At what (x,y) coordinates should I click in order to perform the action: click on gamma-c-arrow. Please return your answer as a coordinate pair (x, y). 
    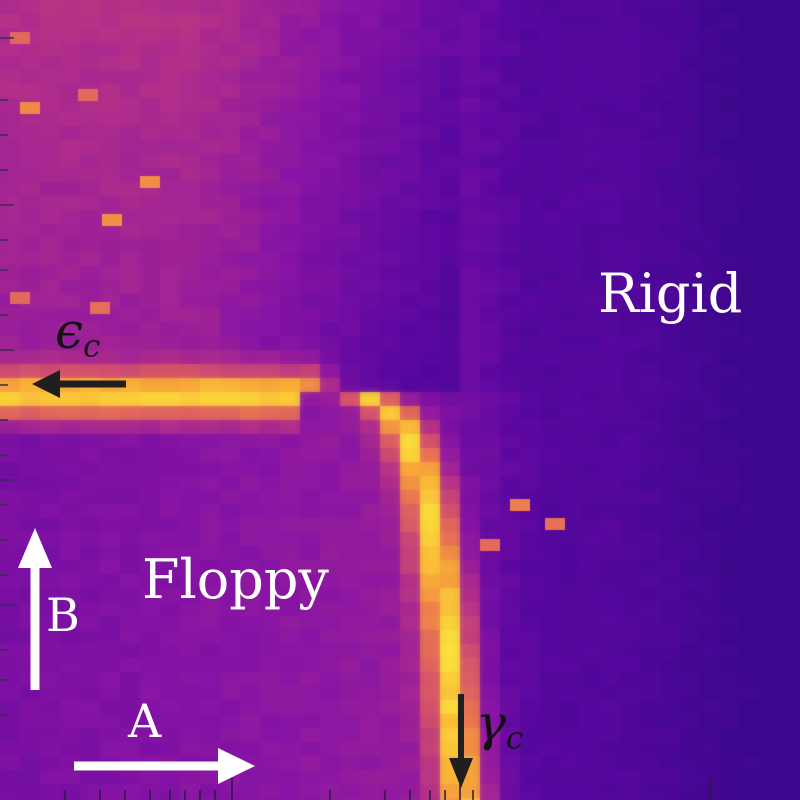
    Looking at the image, I should click on (461, 741).